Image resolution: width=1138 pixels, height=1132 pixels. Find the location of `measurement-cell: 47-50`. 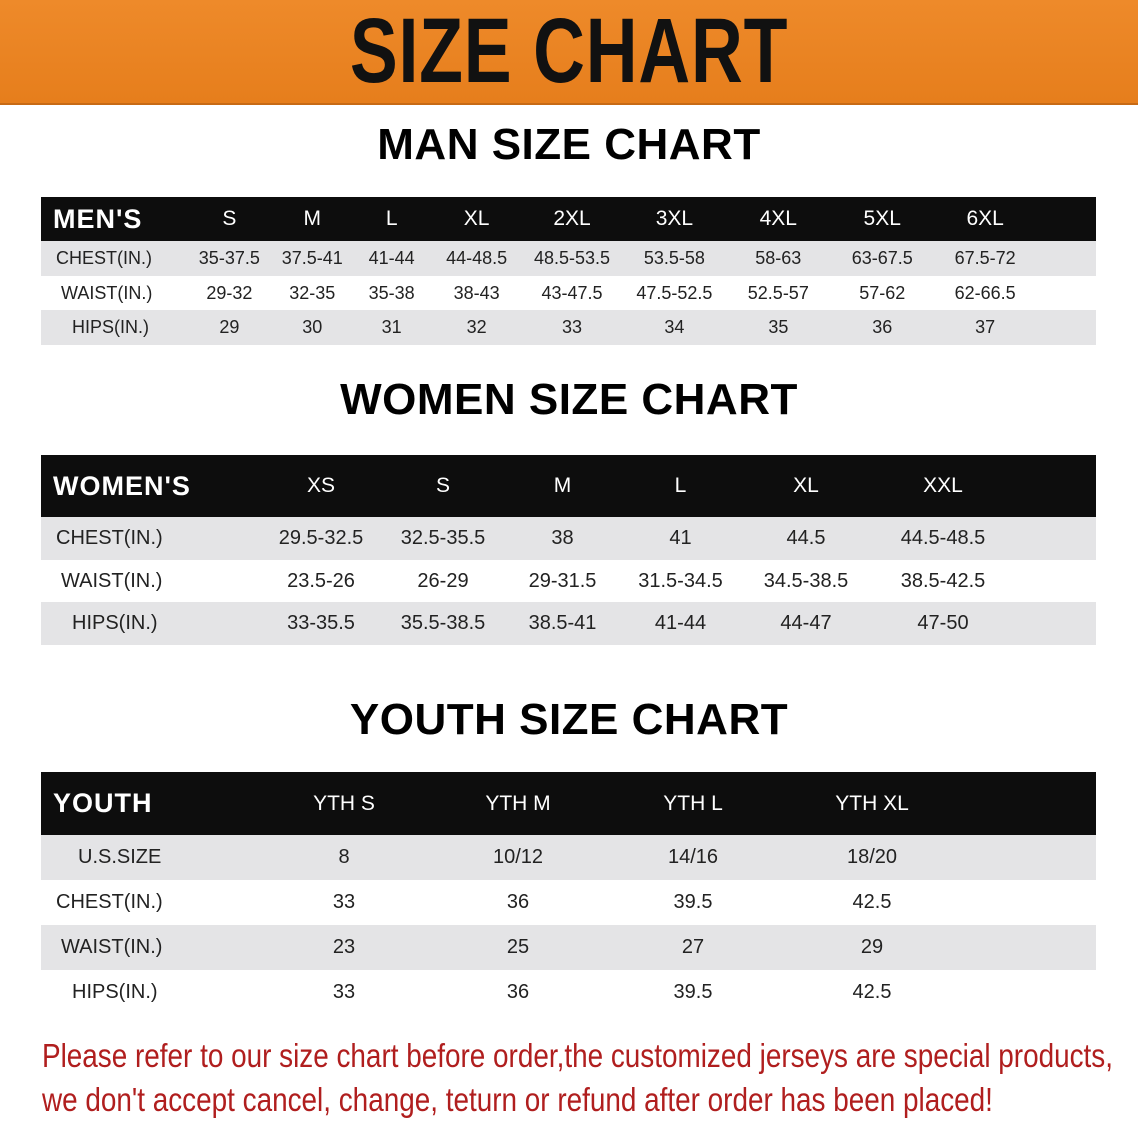

measurement-cell: 47-50 is located at coordinates (943, 623).